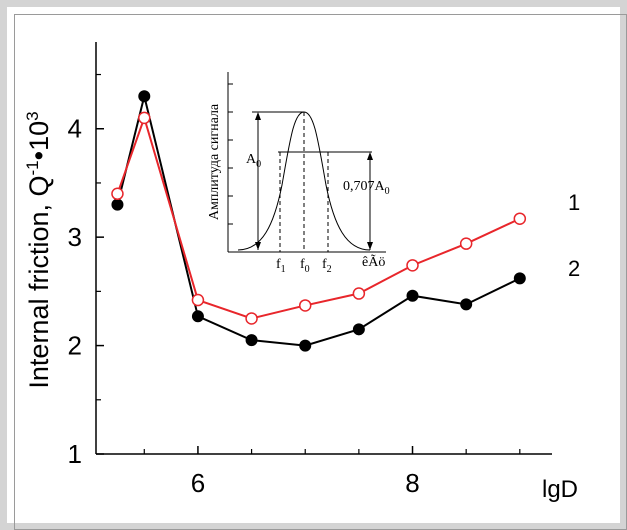 The width and height of the screenshot is (627, 530). Describe the element at coordinates (253, 161) in the screenshot. I see `inset-a0-label: A0` at that location.